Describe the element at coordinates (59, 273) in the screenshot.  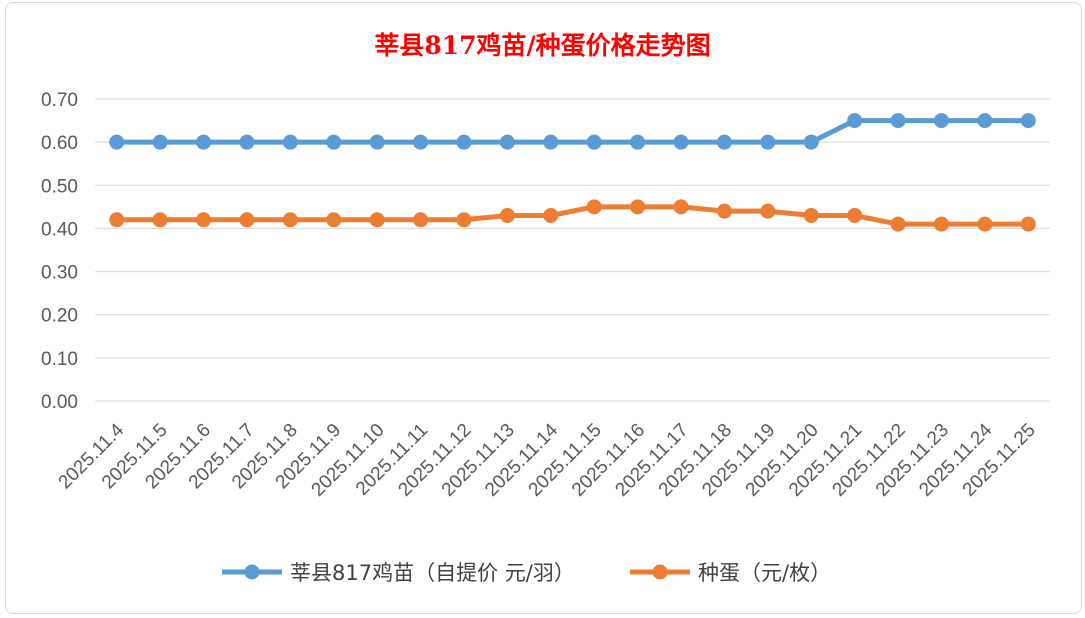
I see `y-tick-label: 0.30` at that location.